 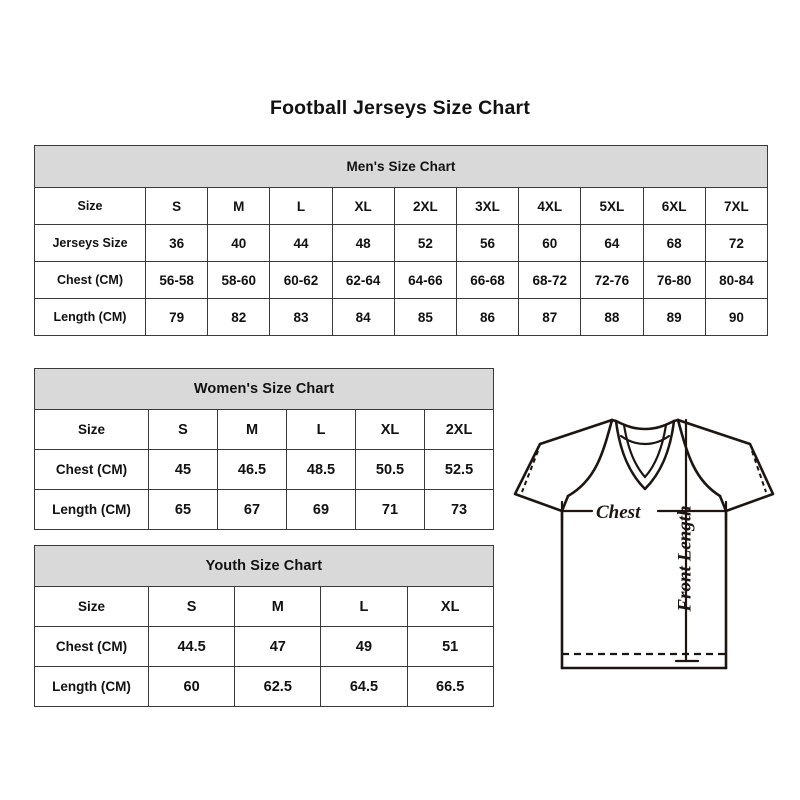 What do you see at coordinates (487, 280) in the screenshot?
I see `table-cell: 66-68` at bounding box center [487, 280].